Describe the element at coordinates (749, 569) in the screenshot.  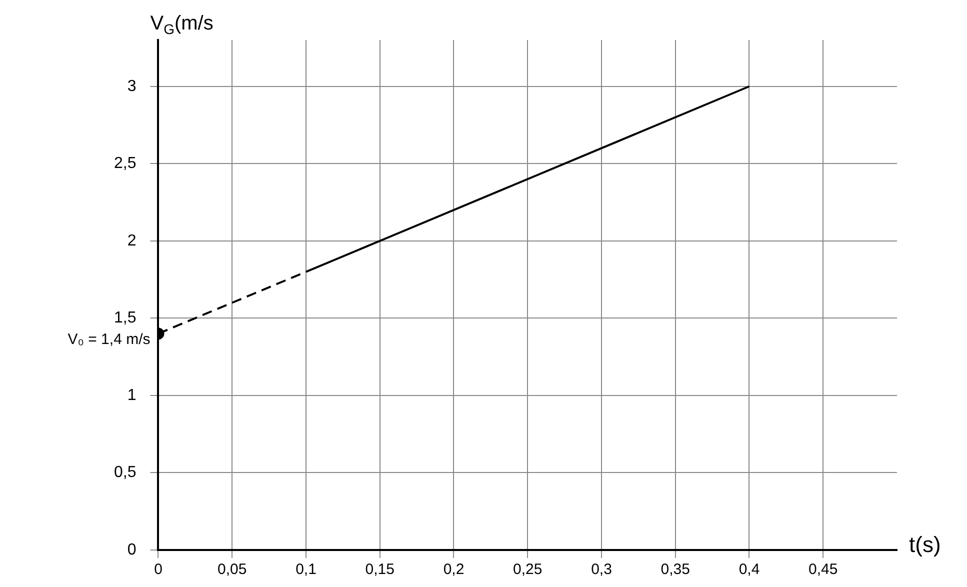
I see `x-tick-label: 0,4` at that location.